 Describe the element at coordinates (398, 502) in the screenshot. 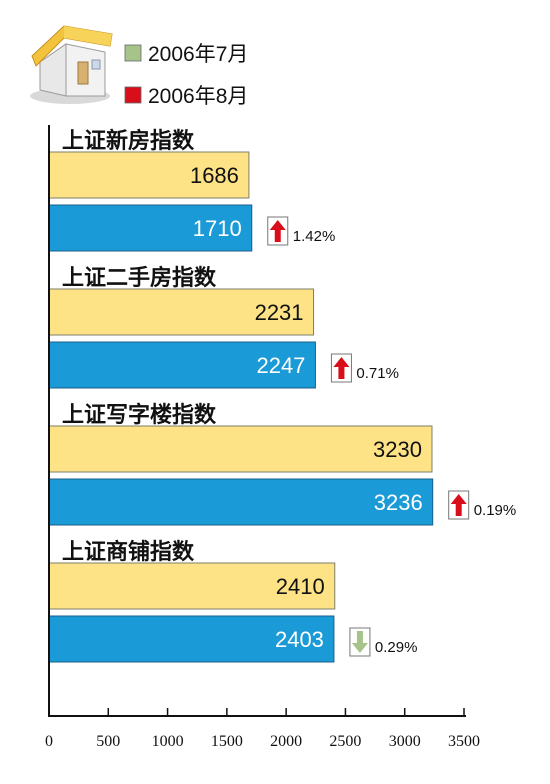

I see `bar-value-label: 3236` at that location.